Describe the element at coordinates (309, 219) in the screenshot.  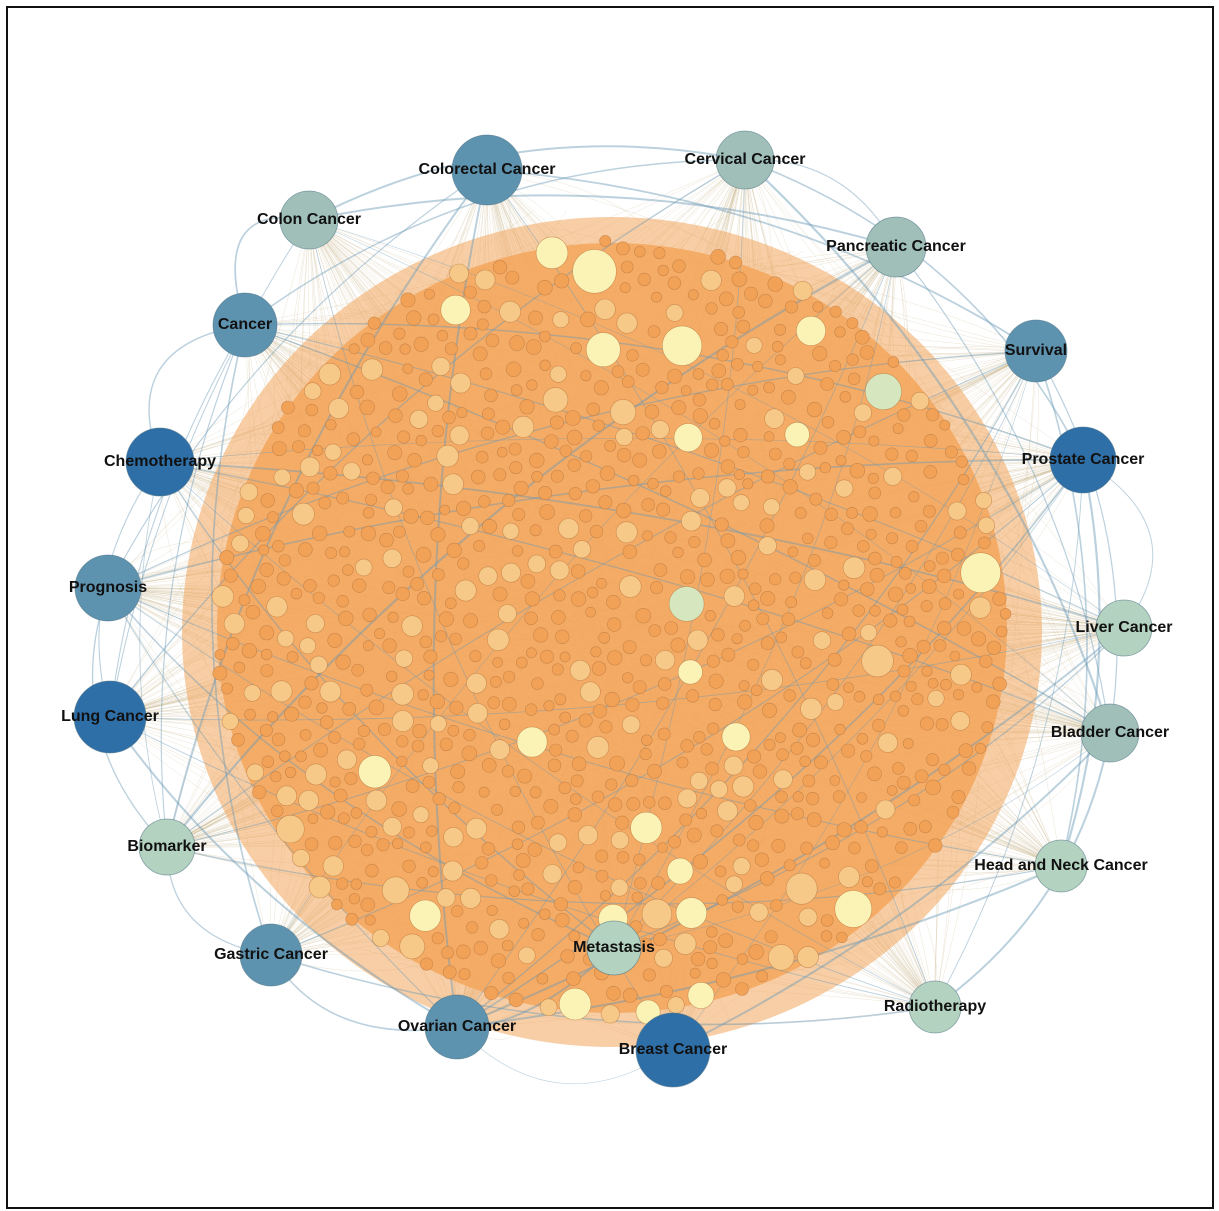
I see `hub-label-colon-cancer: Colon Cancer` at that location.